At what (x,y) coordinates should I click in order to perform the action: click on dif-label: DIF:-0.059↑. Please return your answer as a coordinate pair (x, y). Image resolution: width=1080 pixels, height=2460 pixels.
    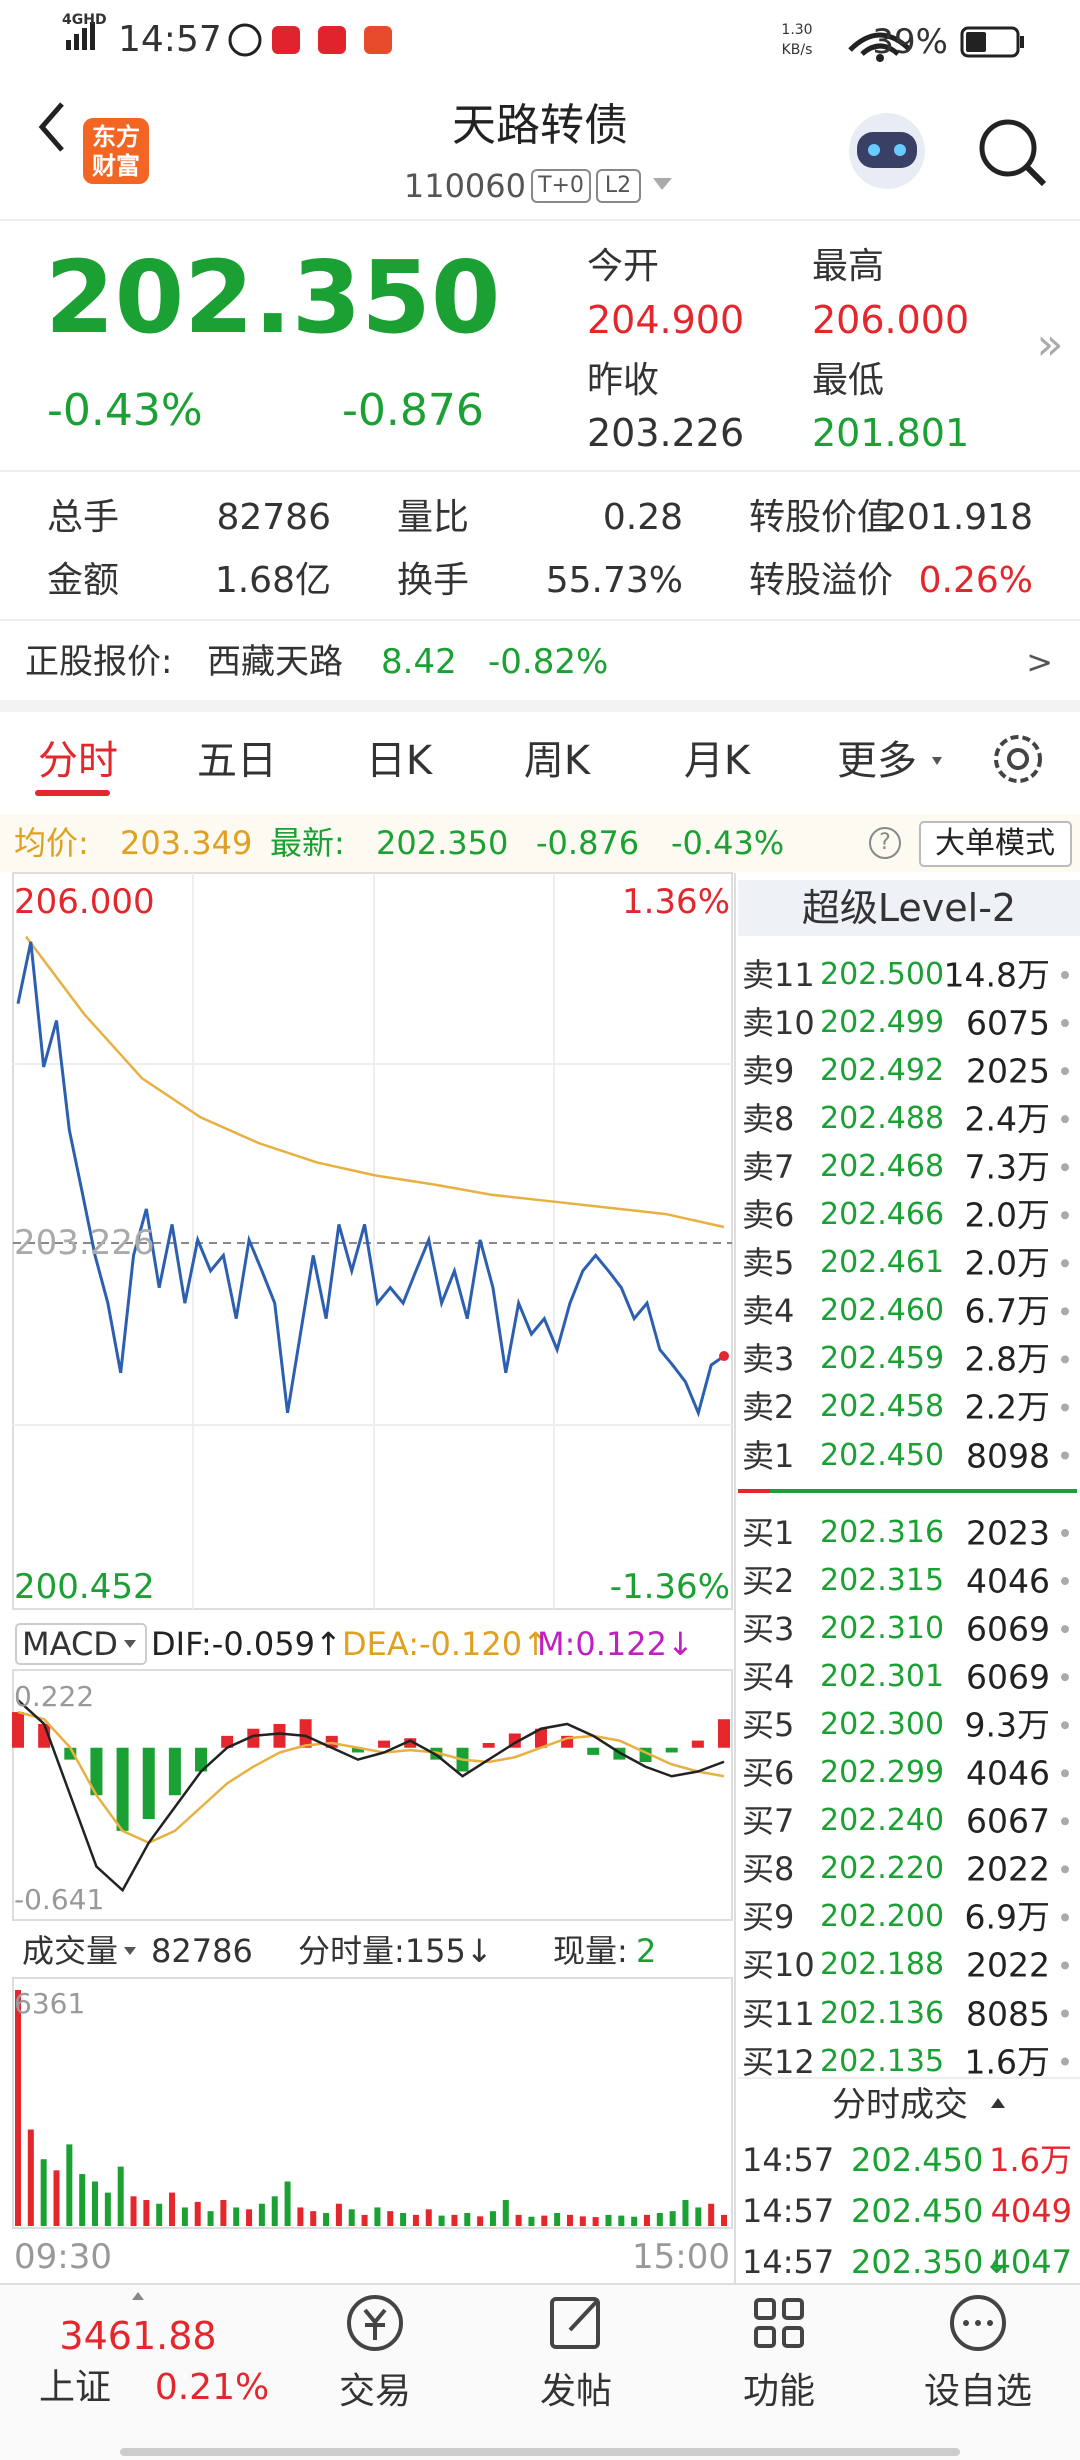
    Looking at the image, I should click on (246, 1644).